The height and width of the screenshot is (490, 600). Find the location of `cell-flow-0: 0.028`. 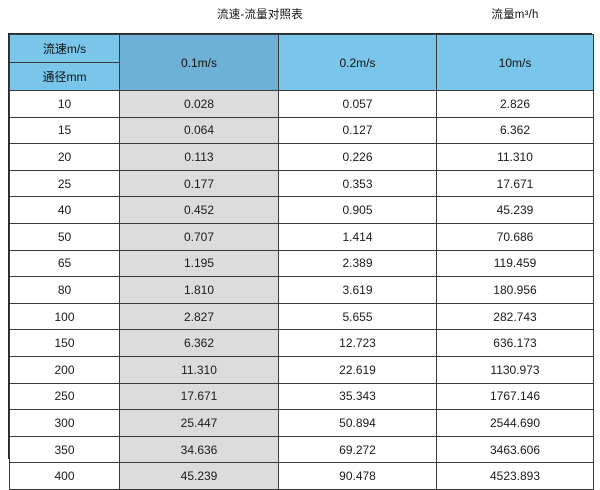

cell-flow-0: 0.028 is located at coordinates (199, 104).